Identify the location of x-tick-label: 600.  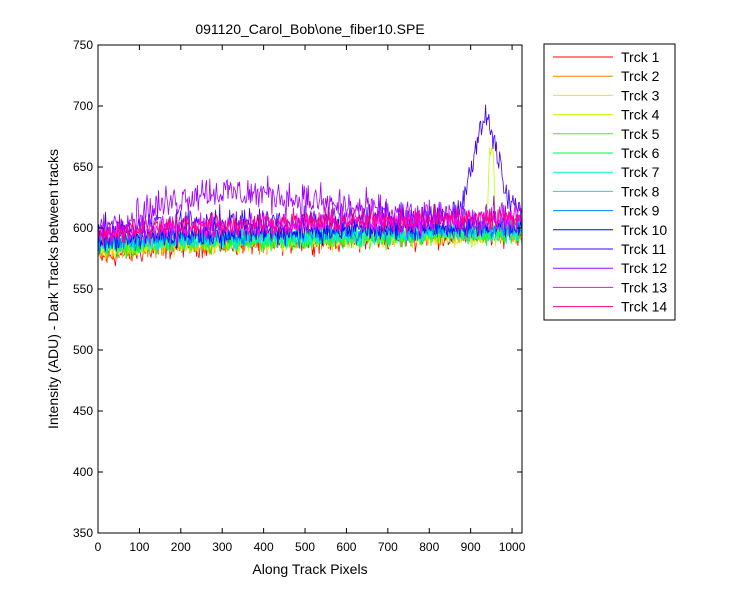
(346, 547).